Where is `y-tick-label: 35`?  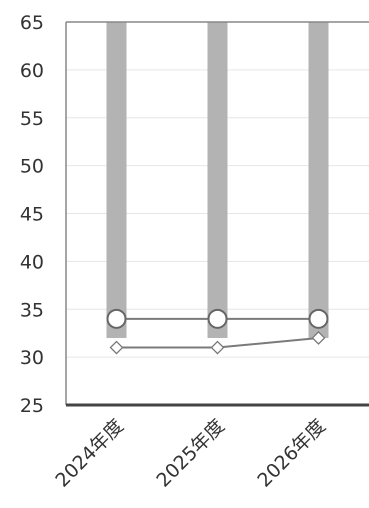 y-tick-label: 35 is located at coordinates (32, 310).